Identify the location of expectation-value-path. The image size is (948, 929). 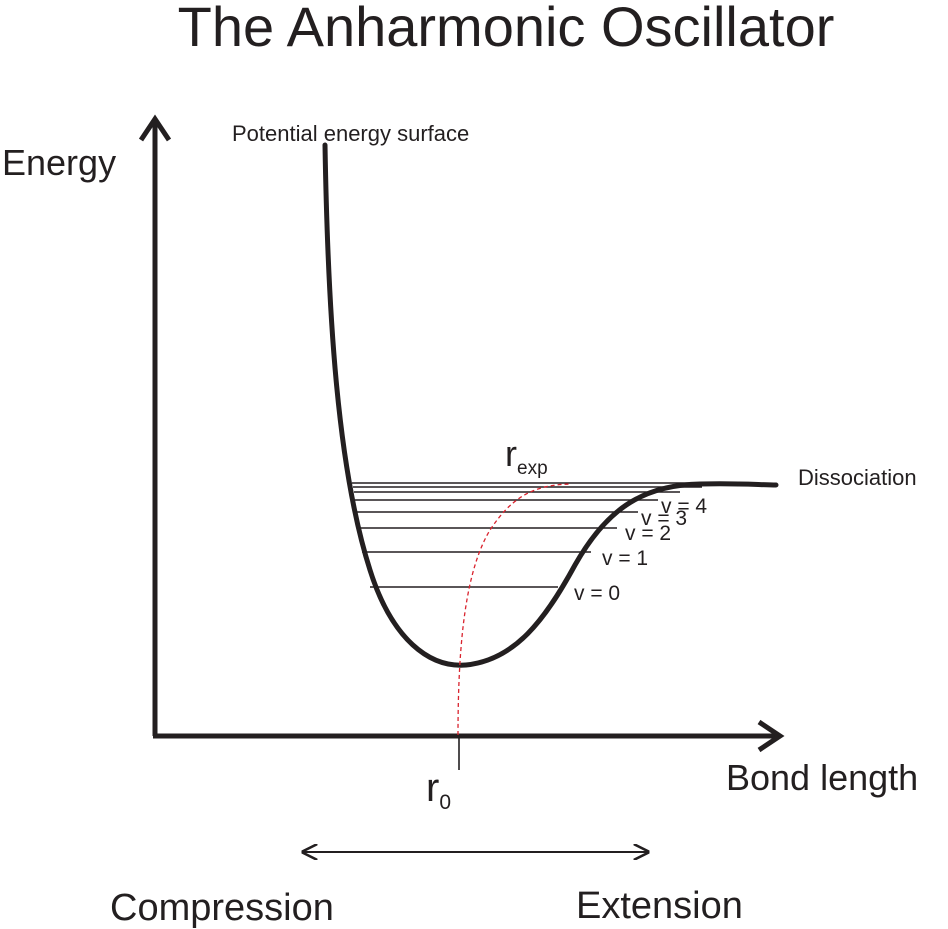
(514, 609).